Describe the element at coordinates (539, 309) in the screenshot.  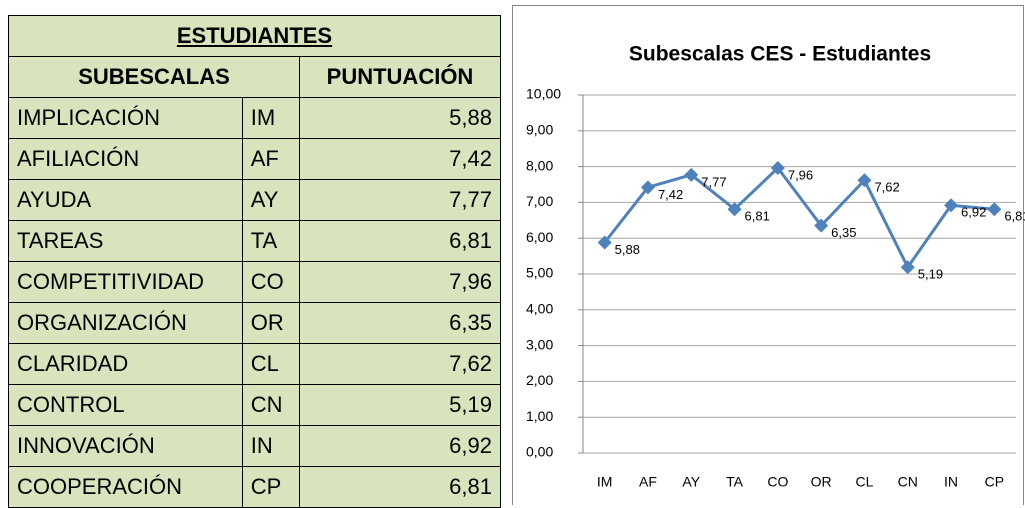
I see `y-tick-label: 4,00` at that location.